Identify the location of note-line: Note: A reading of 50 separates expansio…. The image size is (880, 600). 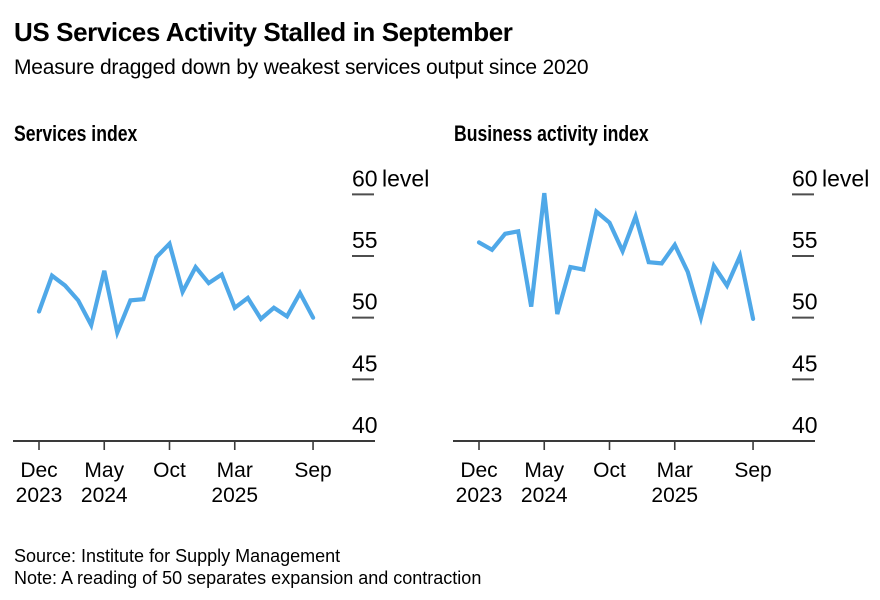
(248, 578).